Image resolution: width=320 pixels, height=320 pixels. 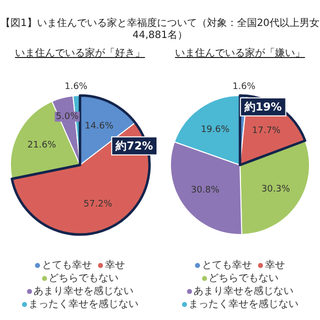 I want to click on data-label: 30.8%, so click(x=205, y=191).